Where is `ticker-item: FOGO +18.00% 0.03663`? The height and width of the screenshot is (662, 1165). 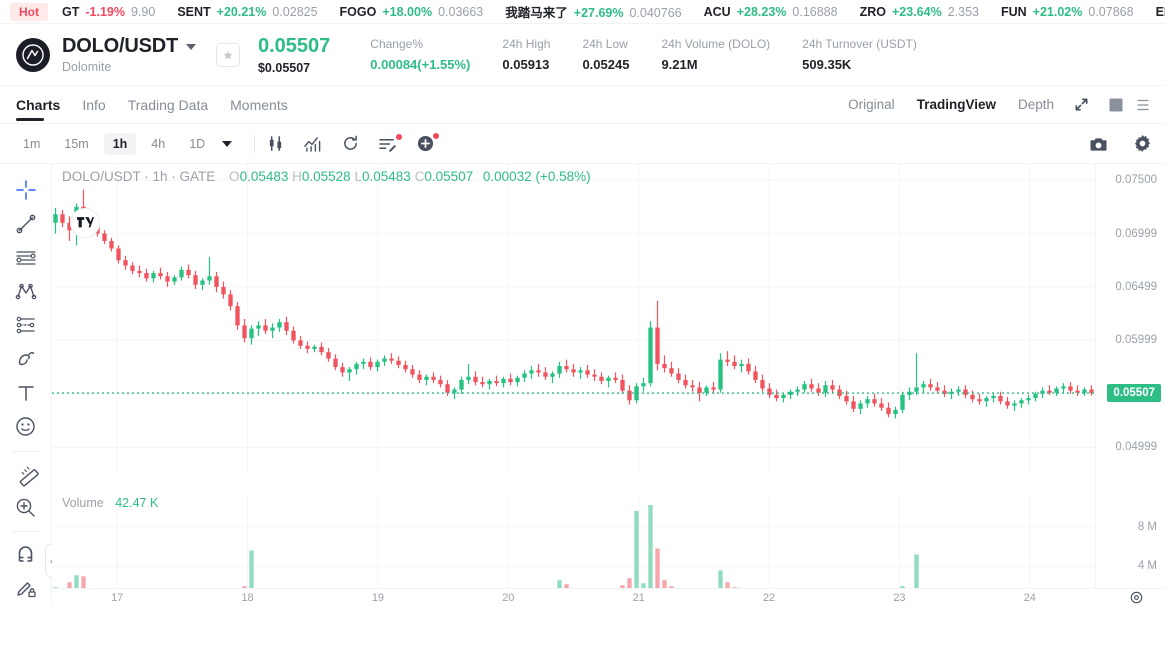
ticker-item: FOGO +18.00% 0.03663 is located at coordinates (412, 12).